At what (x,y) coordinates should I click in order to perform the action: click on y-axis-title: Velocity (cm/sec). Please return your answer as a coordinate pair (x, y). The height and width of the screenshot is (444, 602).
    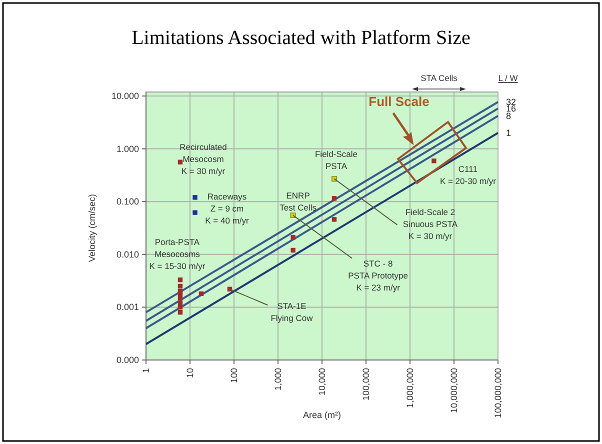
    Looking at the image, I should click on (92, 228).